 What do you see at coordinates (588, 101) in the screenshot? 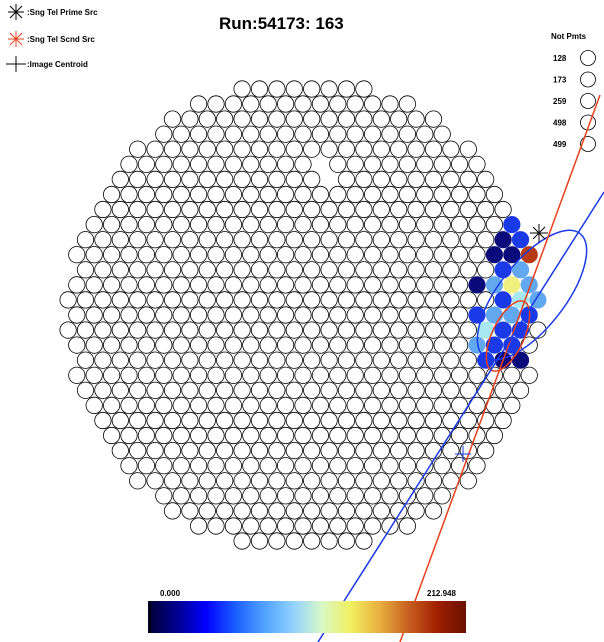
I see `not-pmt-circle` at bounding box center [588, 101].